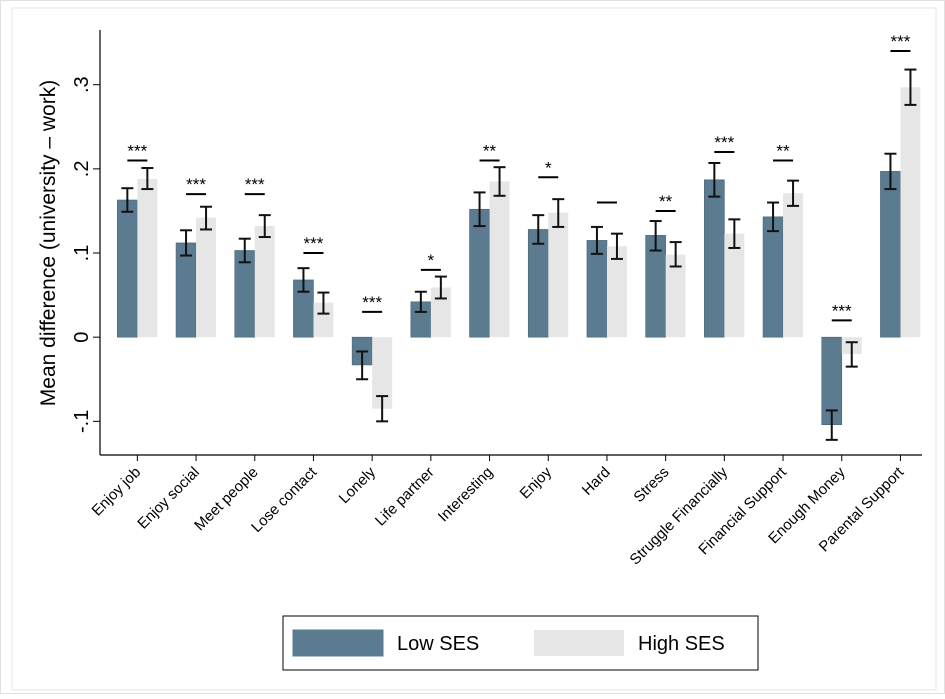 The image size is (945, 699). I want to click on y-tick-label: .3, so click(82, 84).